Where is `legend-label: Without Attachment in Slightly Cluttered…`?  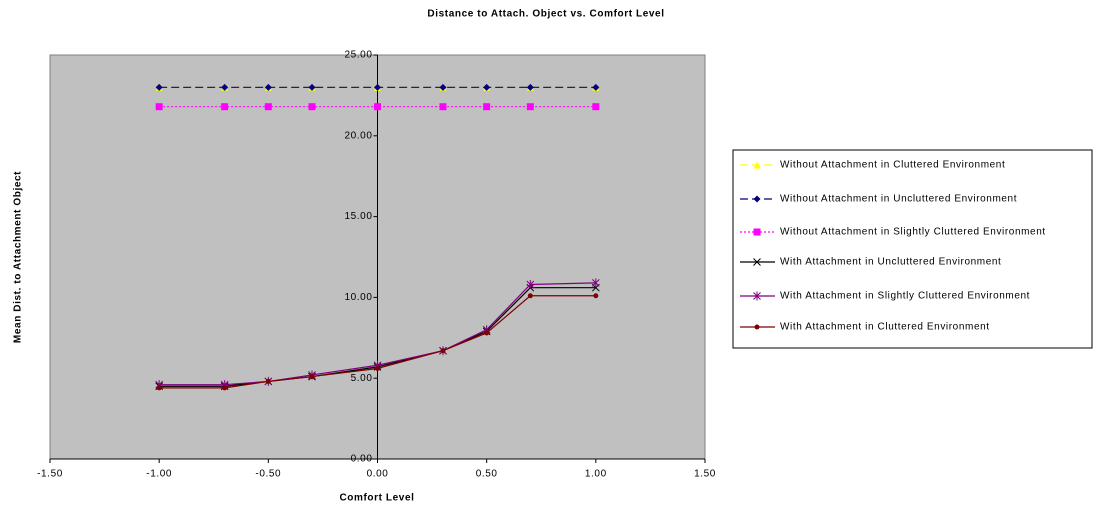 legend-label: Without Attachment in Slightly Cluttered… is located at coordinates (913, 232).